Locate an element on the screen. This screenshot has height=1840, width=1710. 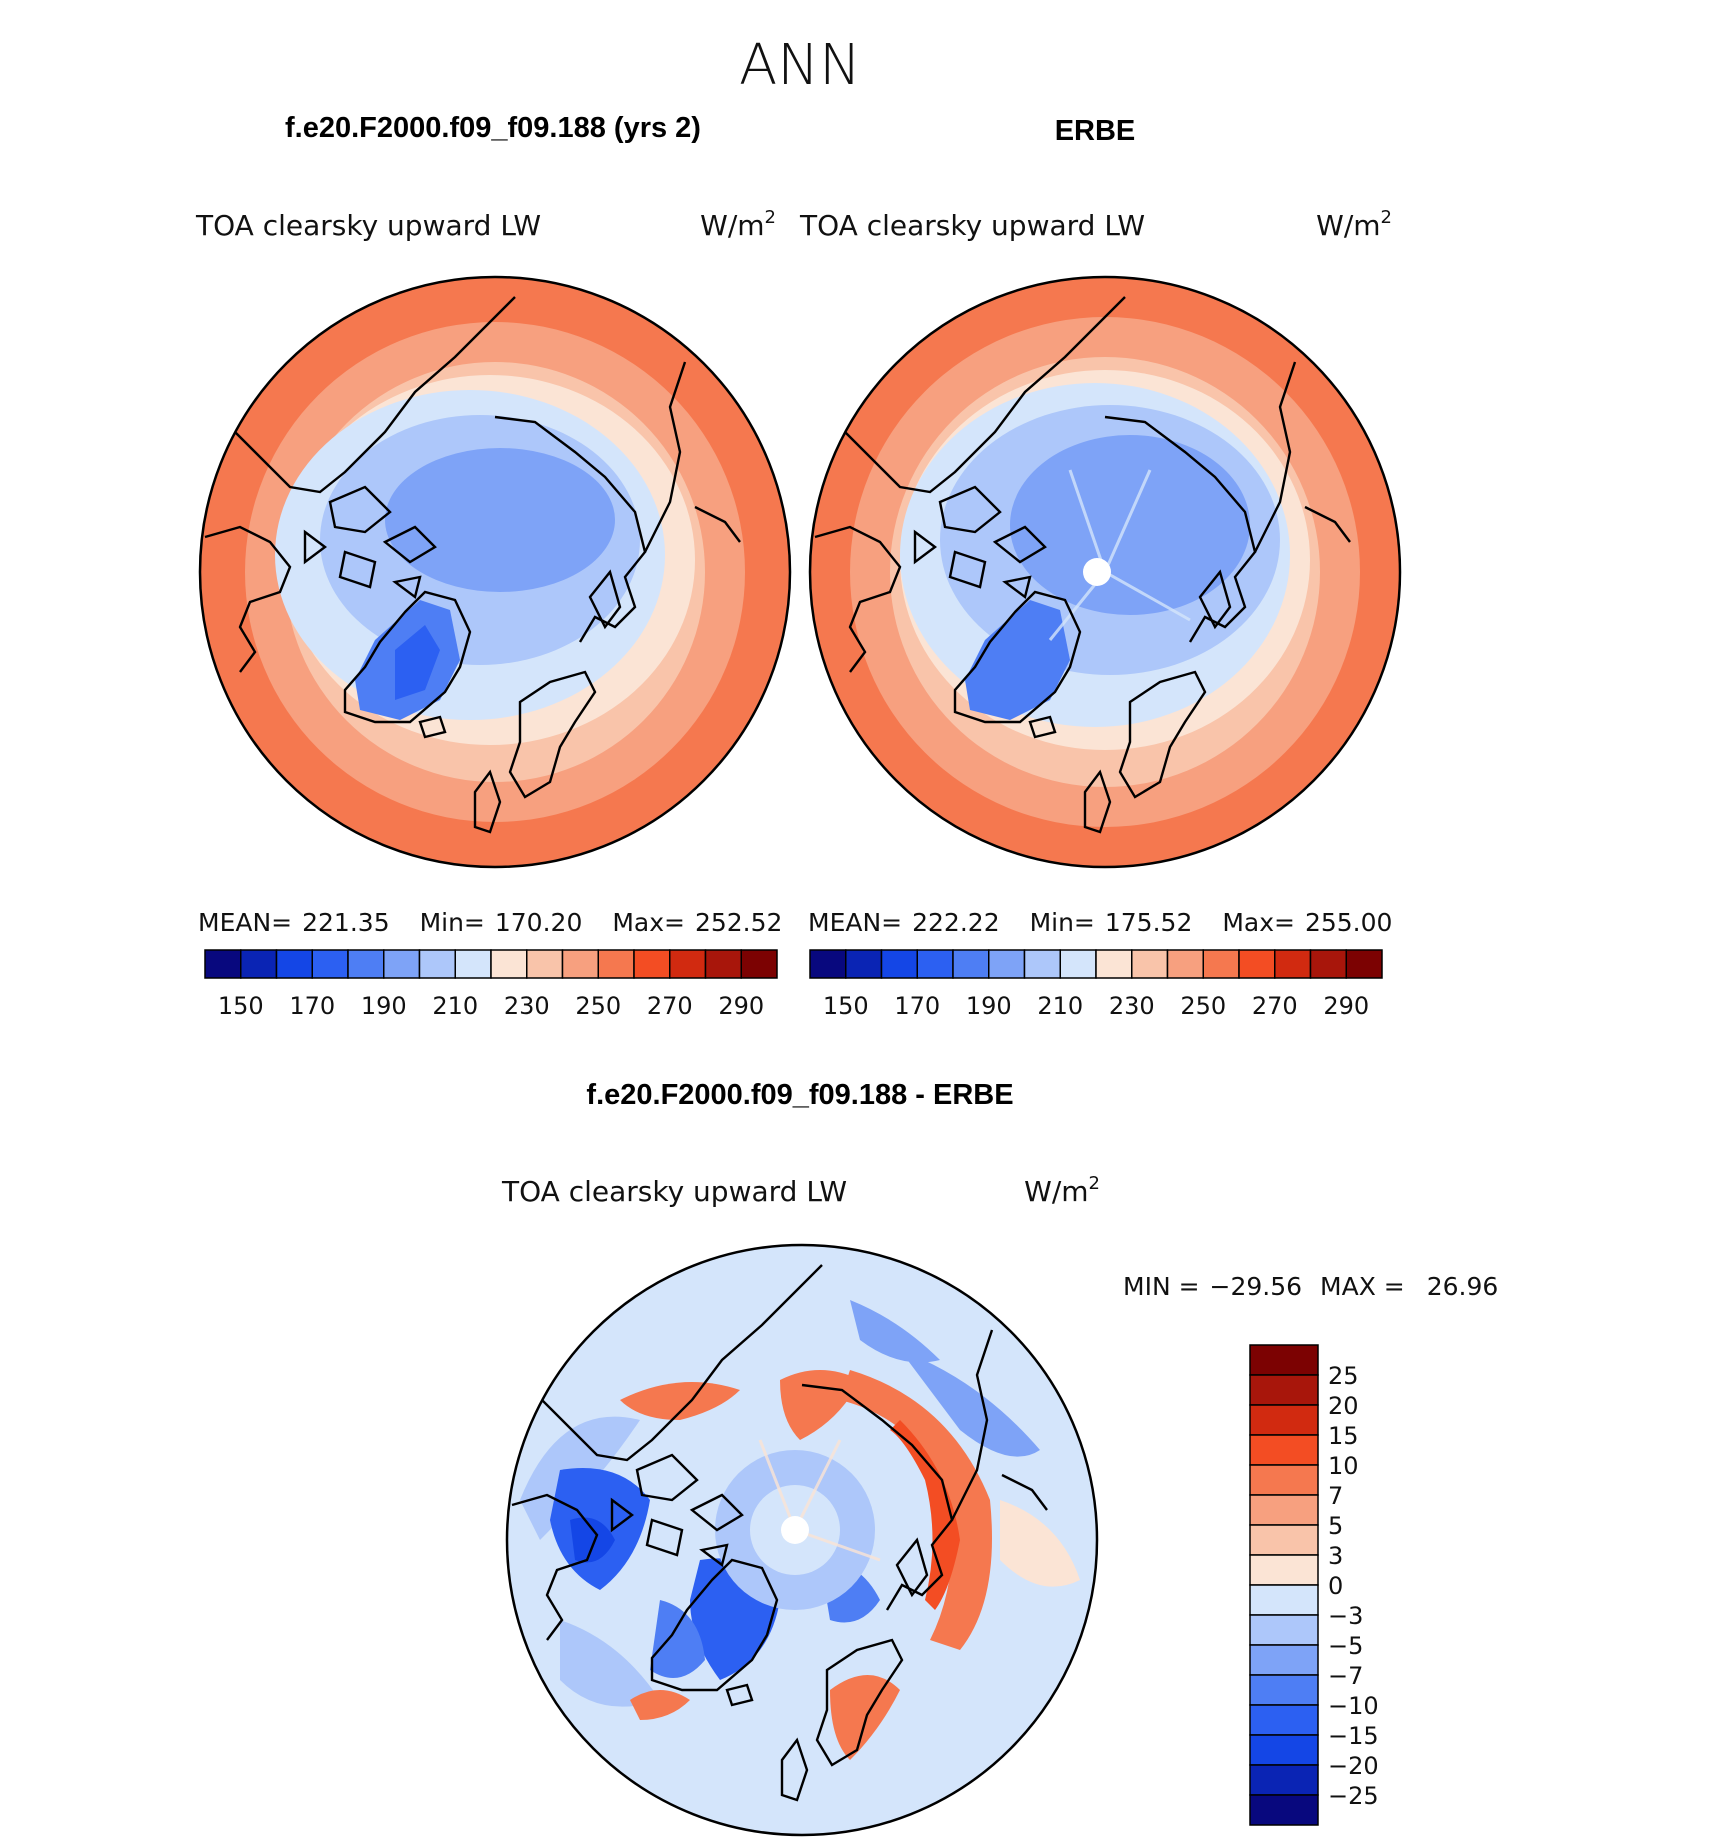
panel-obs-title: ERBE is located at coordinates (1095, 131).